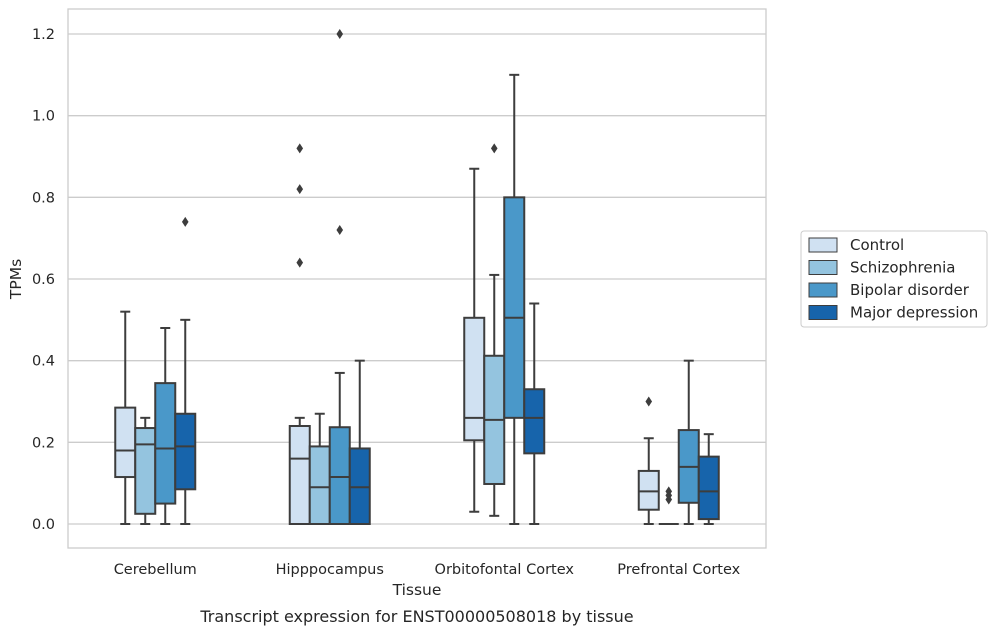  I want to click on x-tick-label: Prefrontal Cortex, so click(678, 570).